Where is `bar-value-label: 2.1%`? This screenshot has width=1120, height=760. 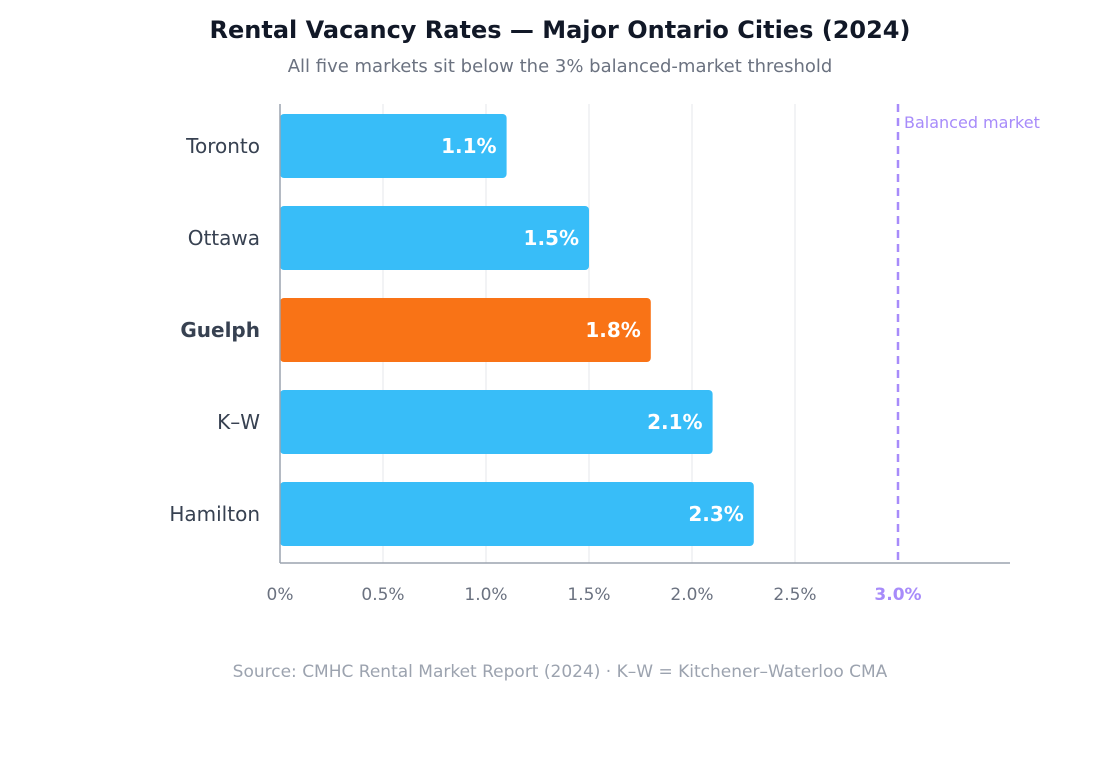 bar-value-label: 2.1% is located at coordinates (674, 422).